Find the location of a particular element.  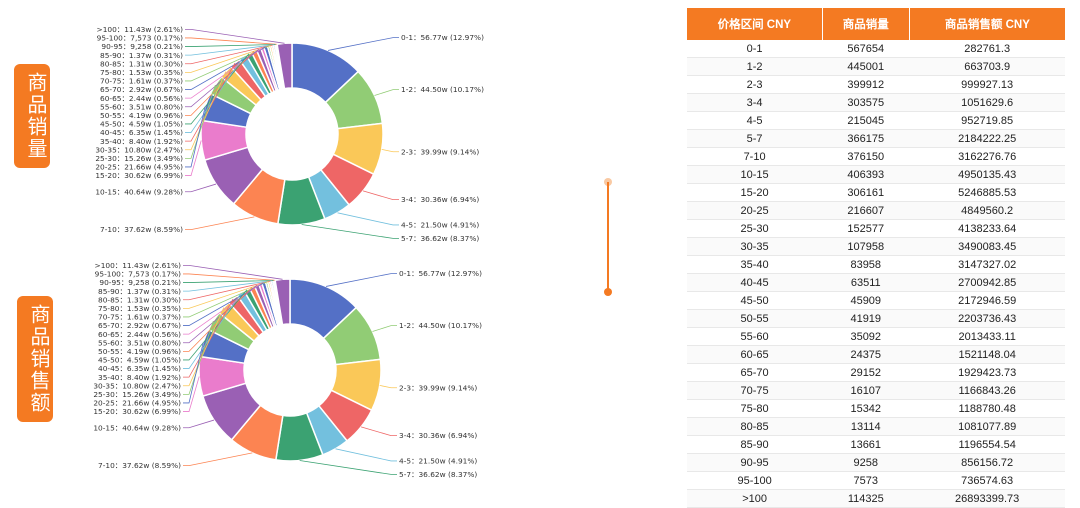

cell-price-range: 60-65 is located at coordinates (755, 354).